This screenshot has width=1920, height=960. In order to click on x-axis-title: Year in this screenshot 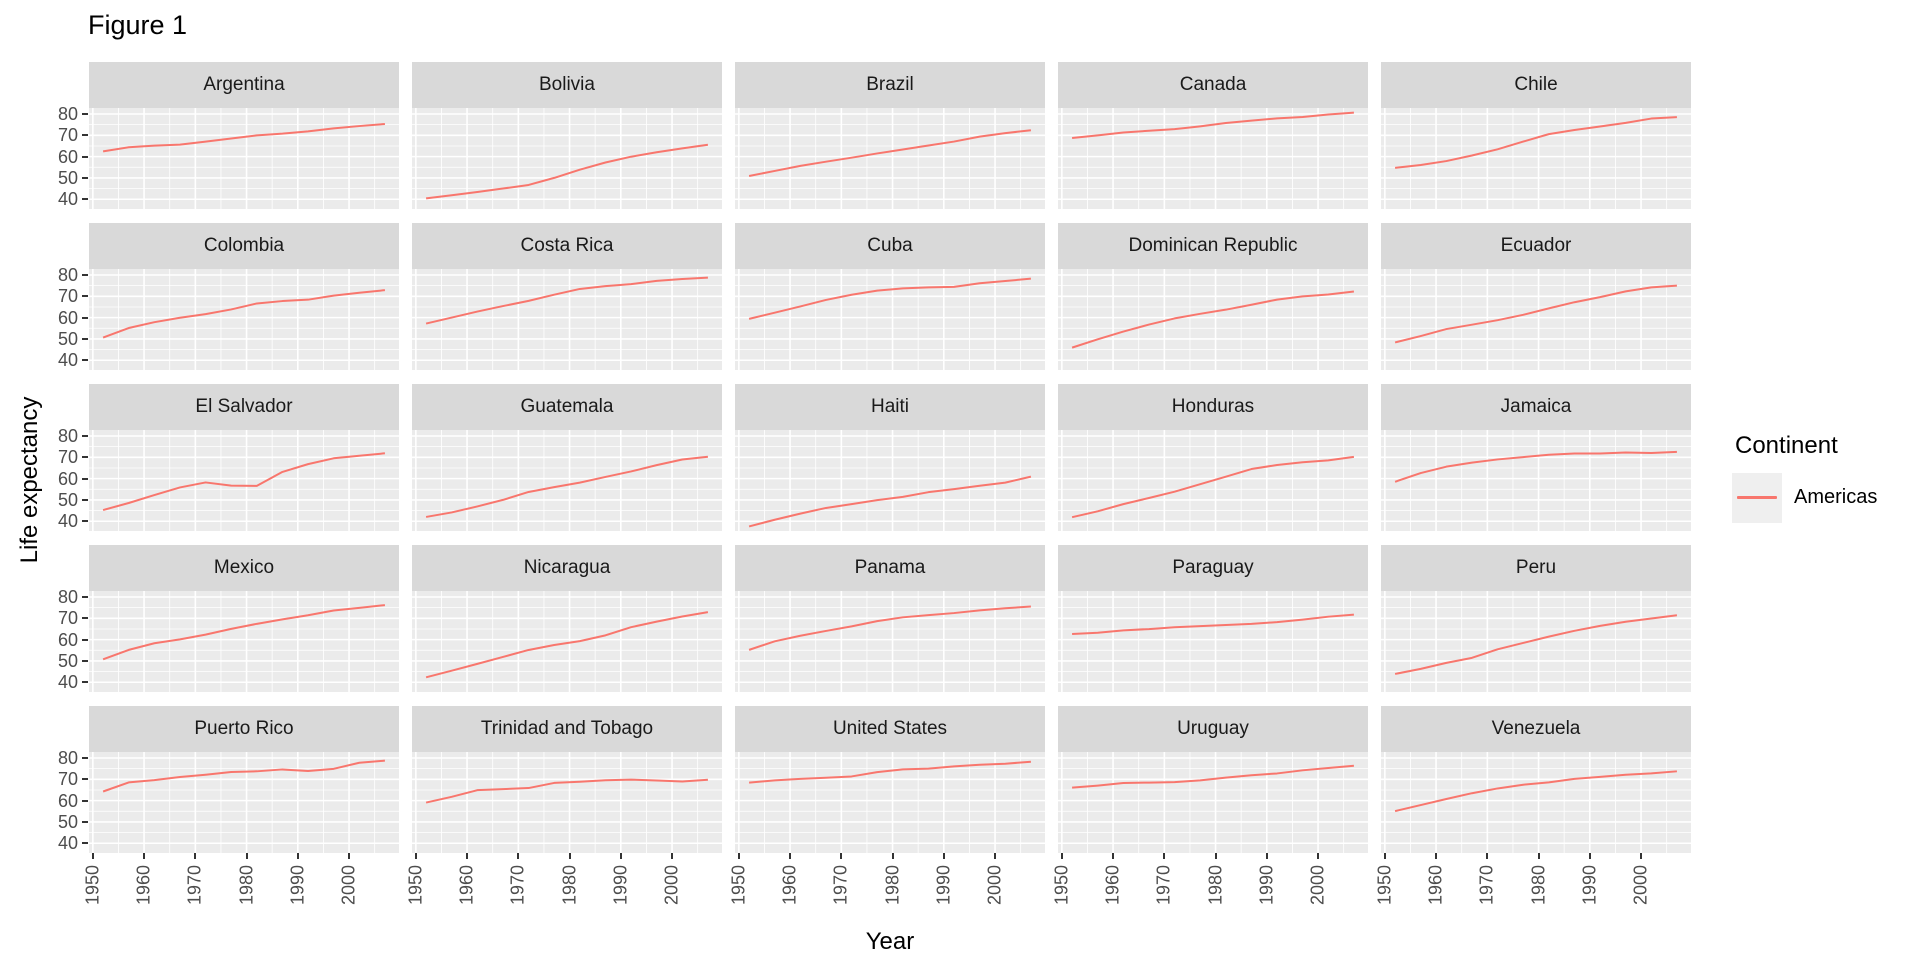, I will do `click(890, 941)`.